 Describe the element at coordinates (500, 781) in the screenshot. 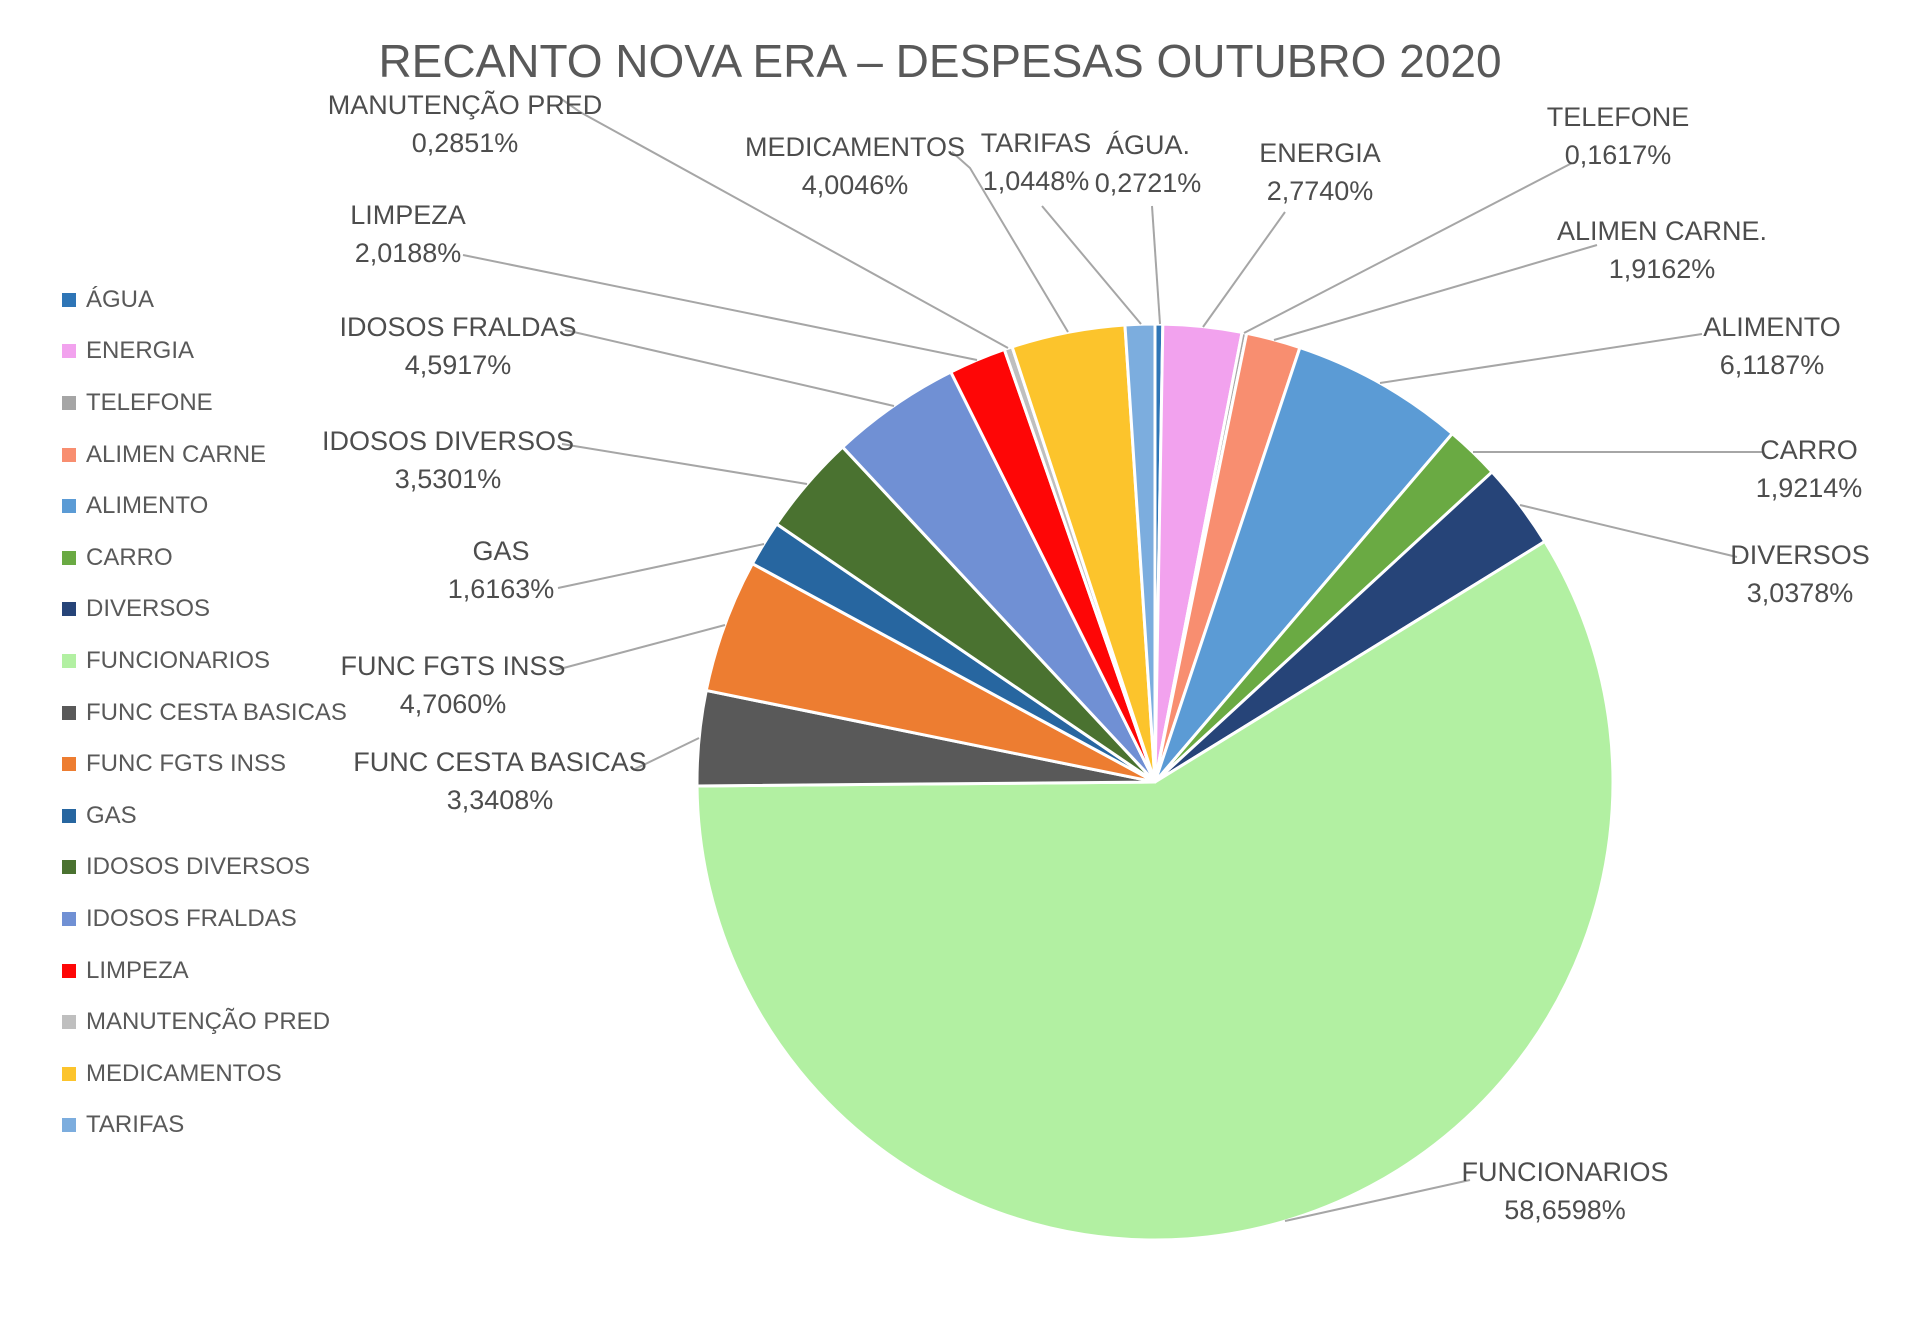

I see `callout-func-cesta-basicas: FUNC CESTA BASICAS 3,3408%` at that location.